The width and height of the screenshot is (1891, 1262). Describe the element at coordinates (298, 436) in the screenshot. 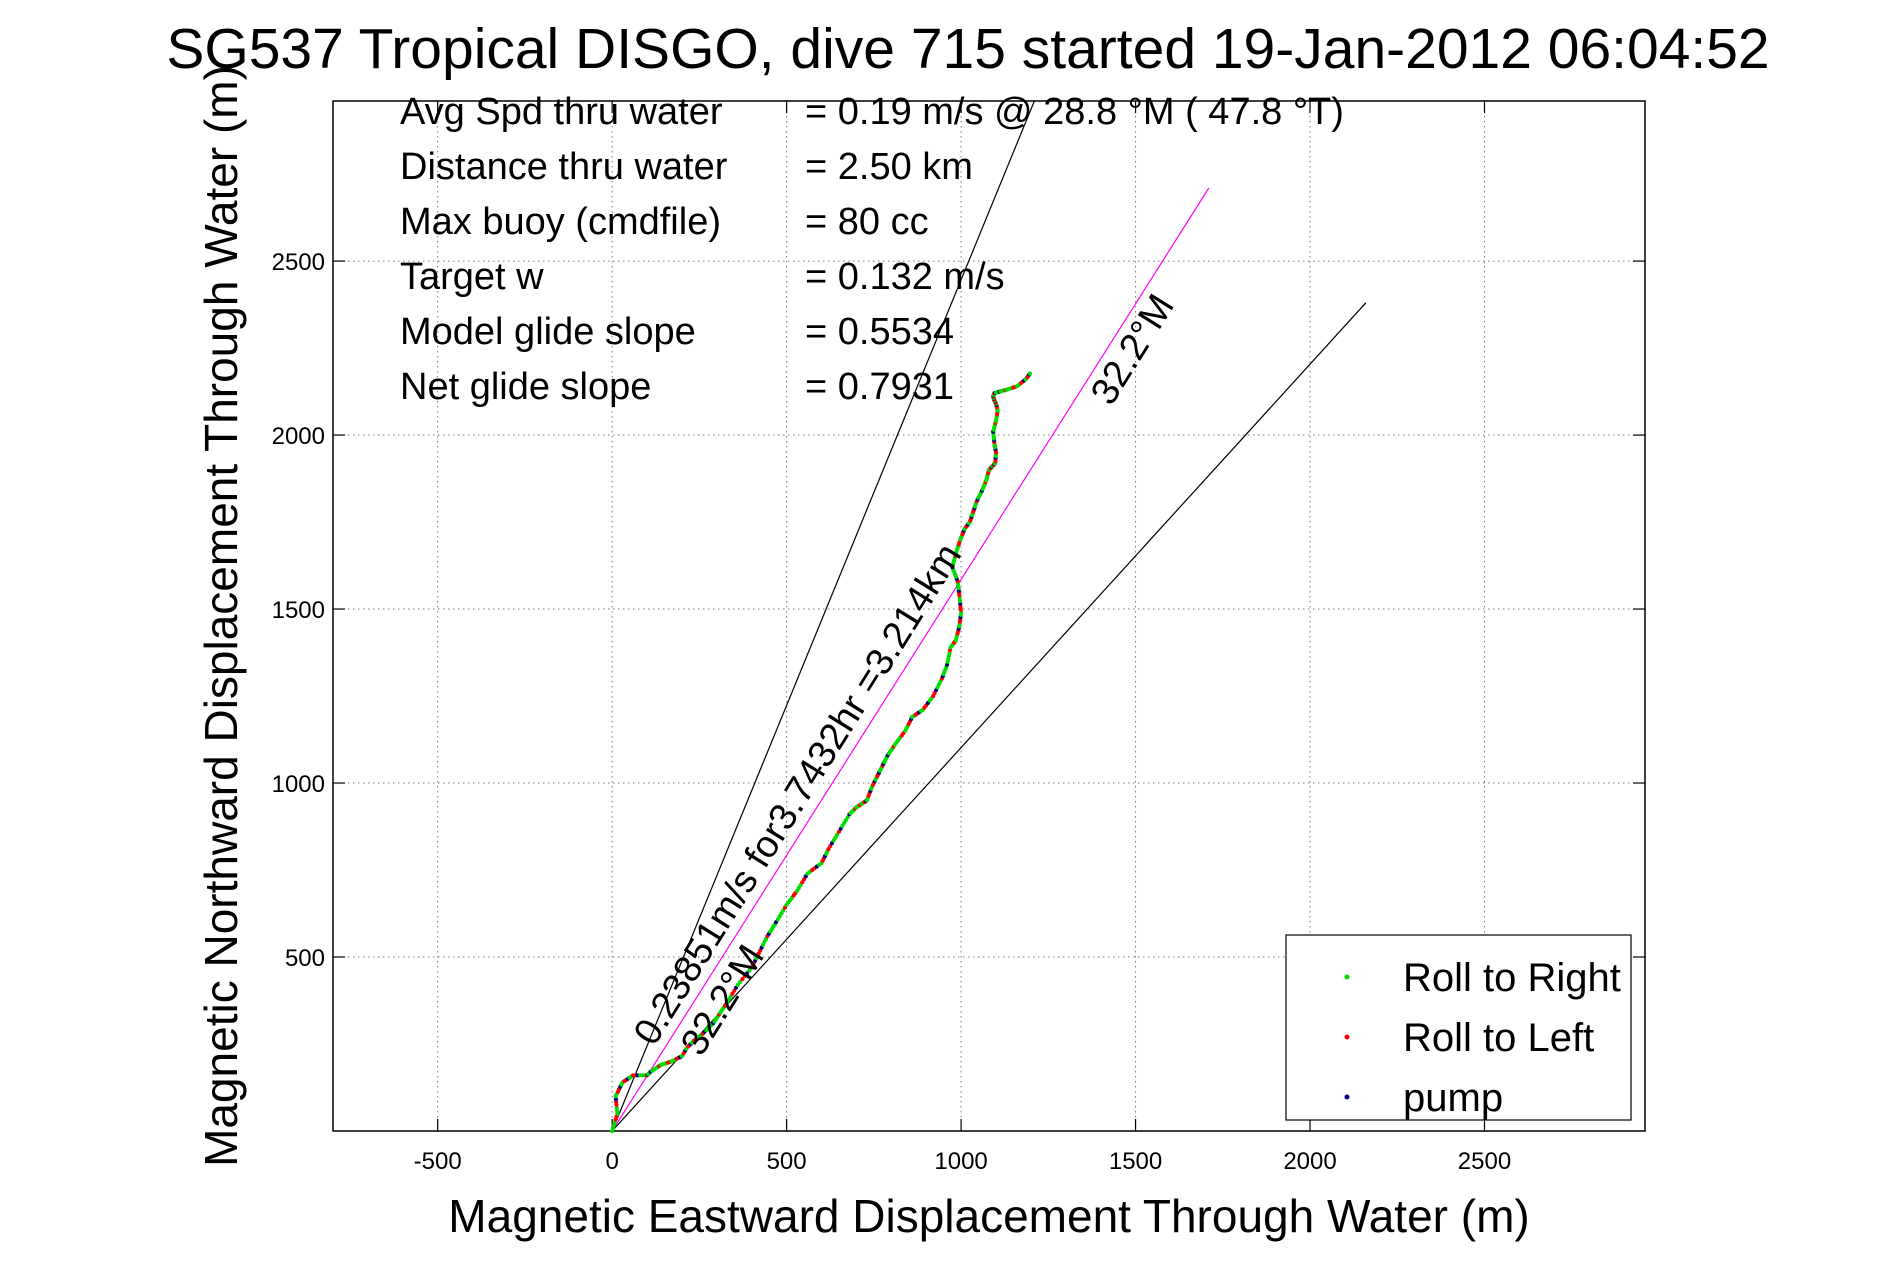

I see `y-tick-label: 2000` at that location.